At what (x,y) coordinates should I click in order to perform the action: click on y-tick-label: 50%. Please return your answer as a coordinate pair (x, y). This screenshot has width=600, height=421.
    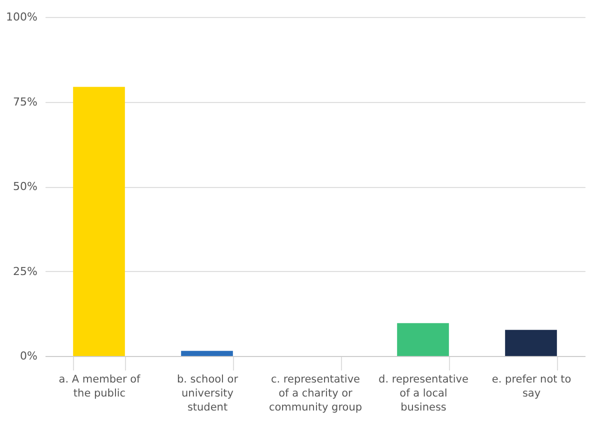
    Looking at the image, I should click on (25, 186).